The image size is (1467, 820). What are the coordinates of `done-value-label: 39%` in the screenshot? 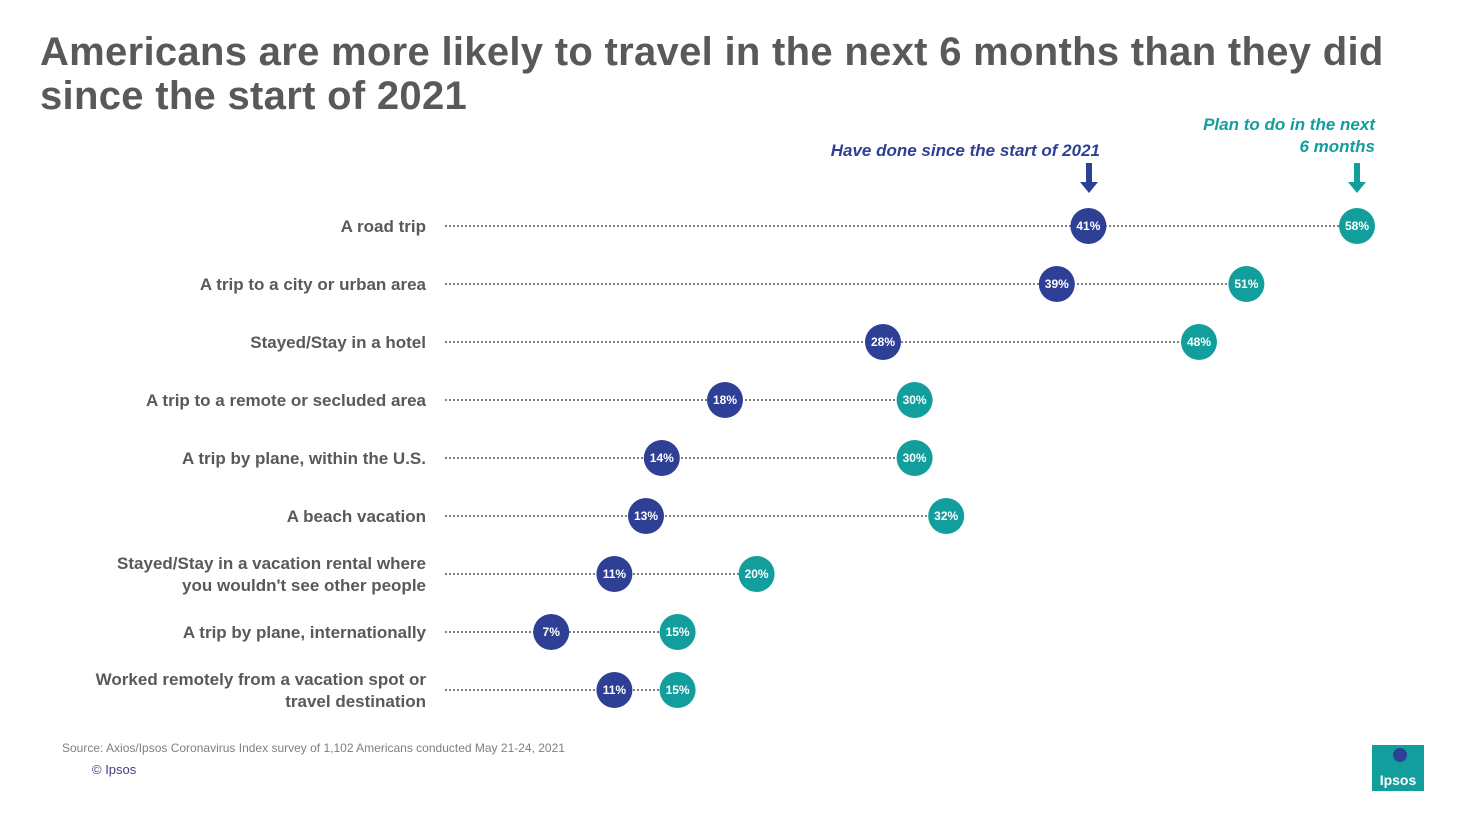 It's located at (1057, 284).